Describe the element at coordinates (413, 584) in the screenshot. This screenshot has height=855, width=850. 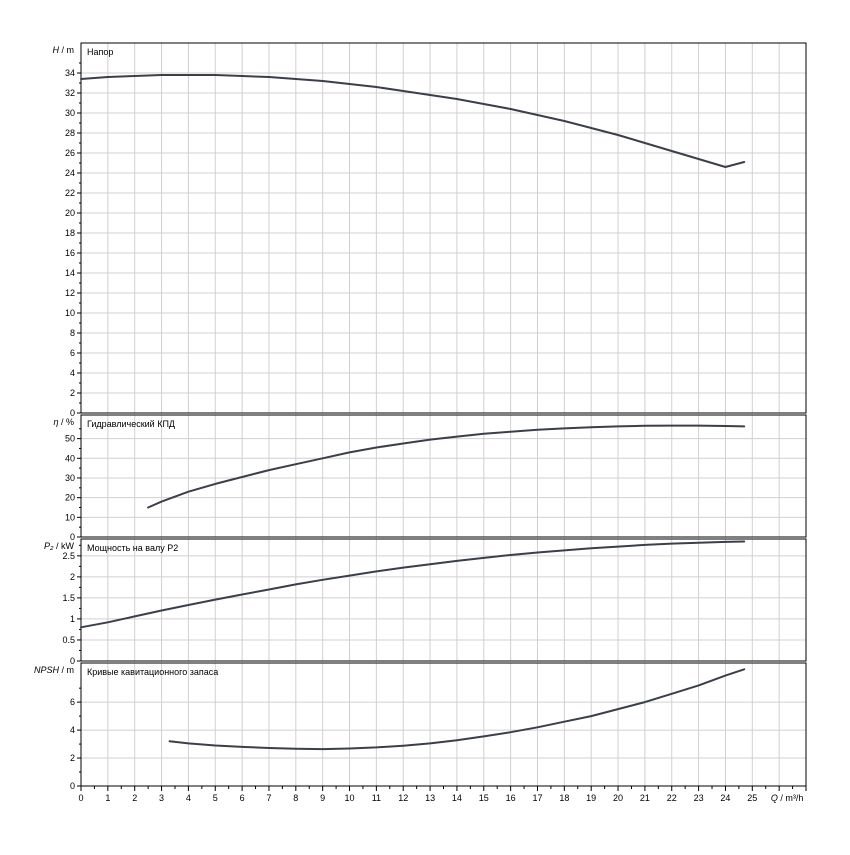
I see `series-line-power` at that location.